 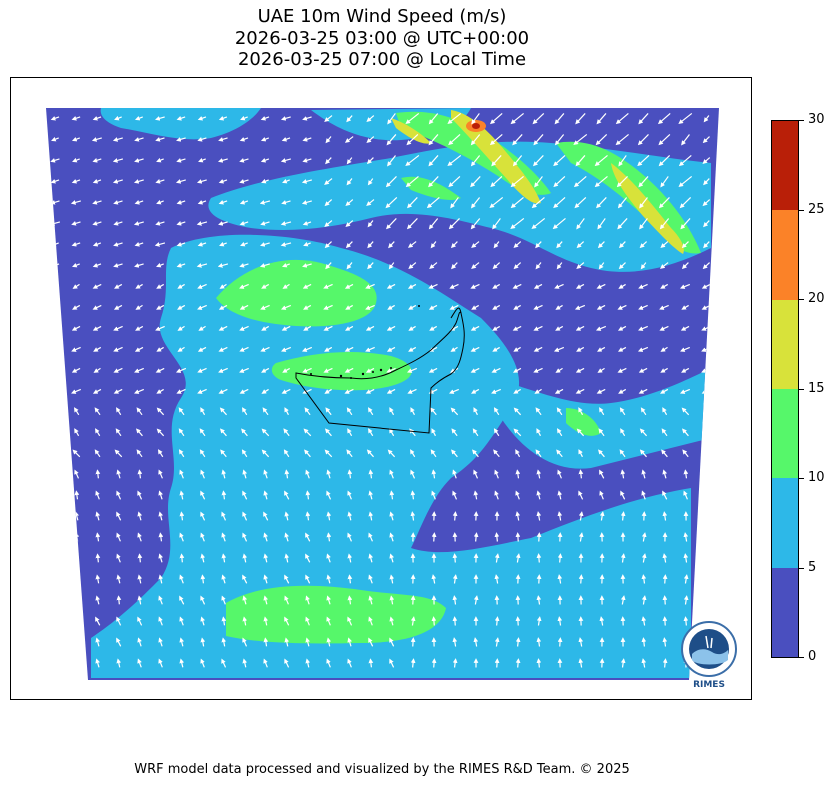 I want to click on colorbar-tick-label: 15, so click(x=816, y=388).